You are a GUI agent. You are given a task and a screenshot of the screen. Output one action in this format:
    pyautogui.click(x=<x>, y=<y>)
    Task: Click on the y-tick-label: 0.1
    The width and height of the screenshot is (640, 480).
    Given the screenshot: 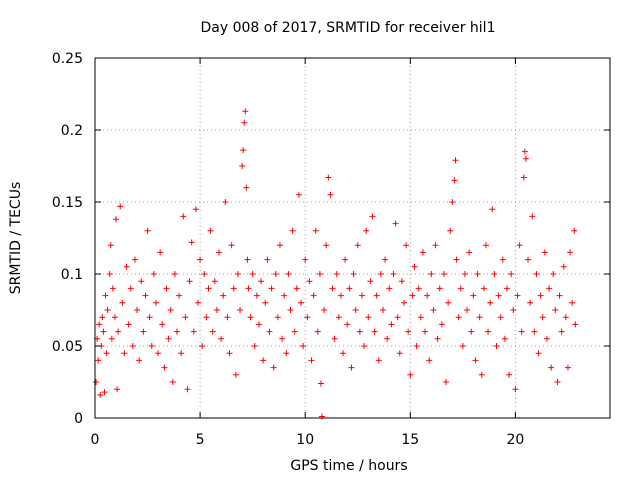 What is the action you would take?
    pyautogui.click(x=72, y=275)
    